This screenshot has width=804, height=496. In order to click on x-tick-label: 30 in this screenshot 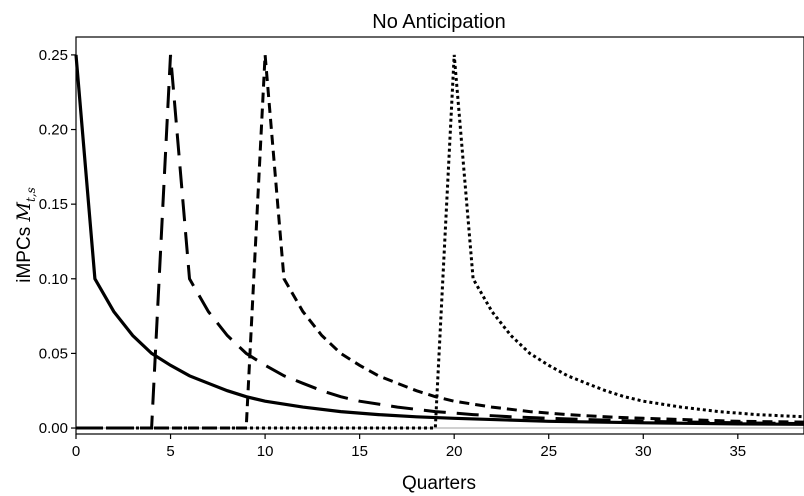, I will do `click(643, 451)`.